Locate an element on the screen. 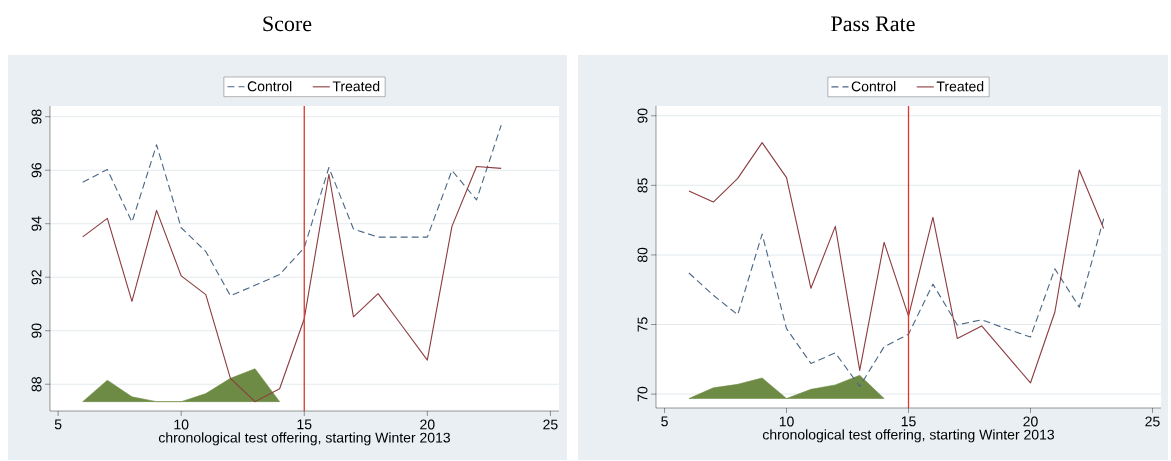 This screenshot has width=1171, height=461. y-tick-label: 70 is located at coordinates (642, 394).